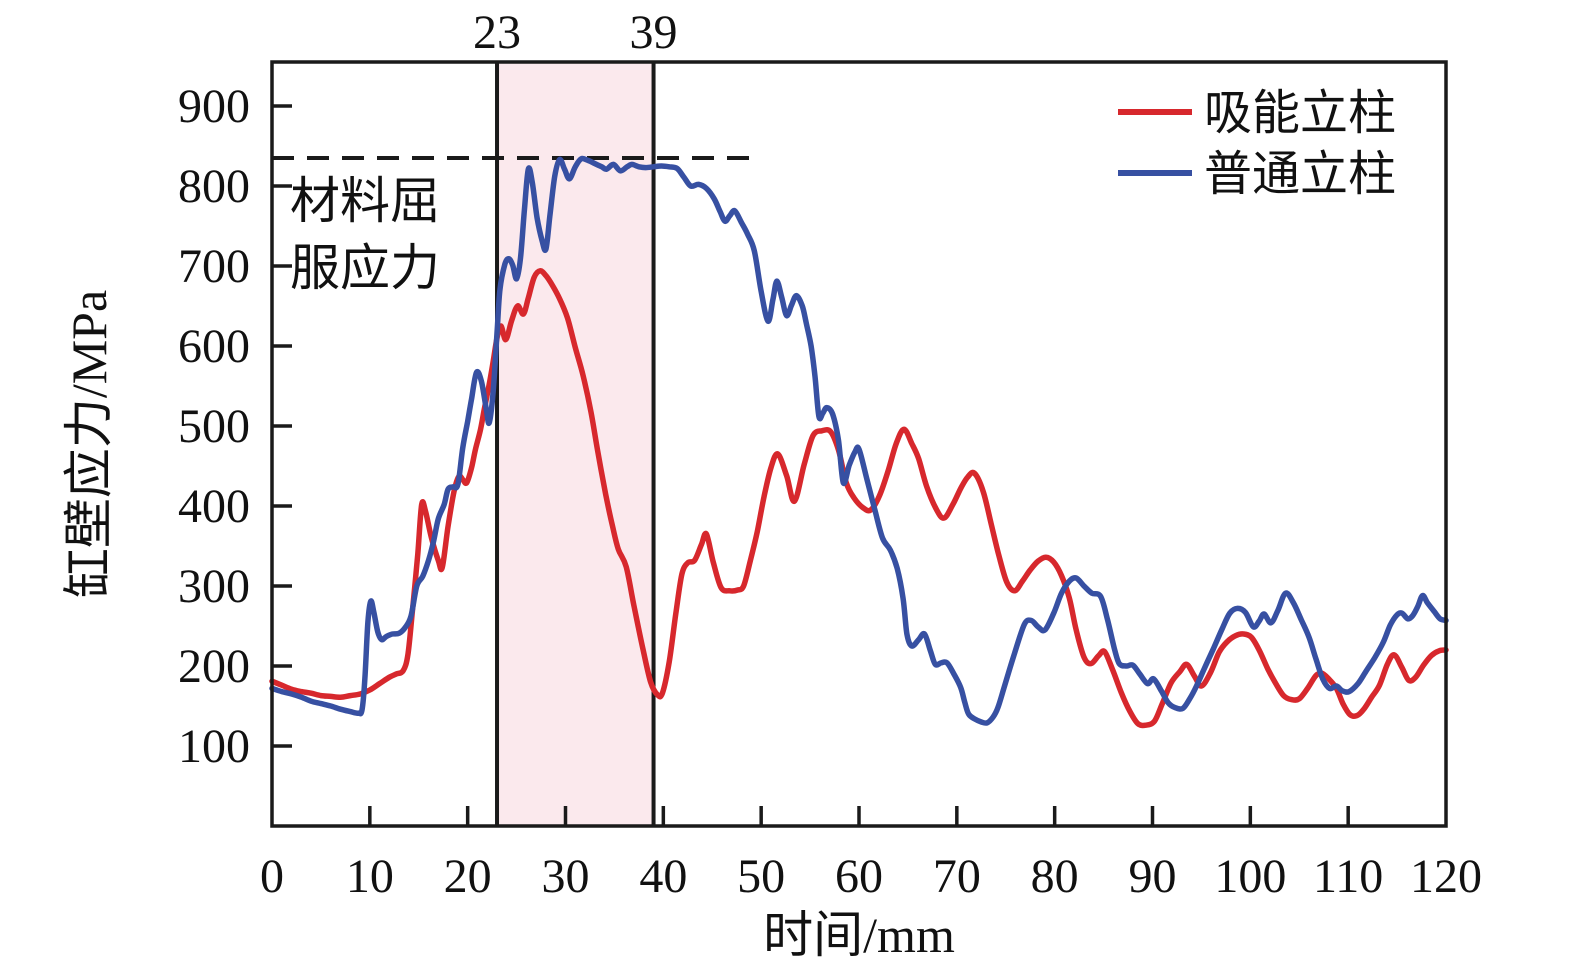  I want to click on x-tick-label-110: 110, so click(1348, 876).